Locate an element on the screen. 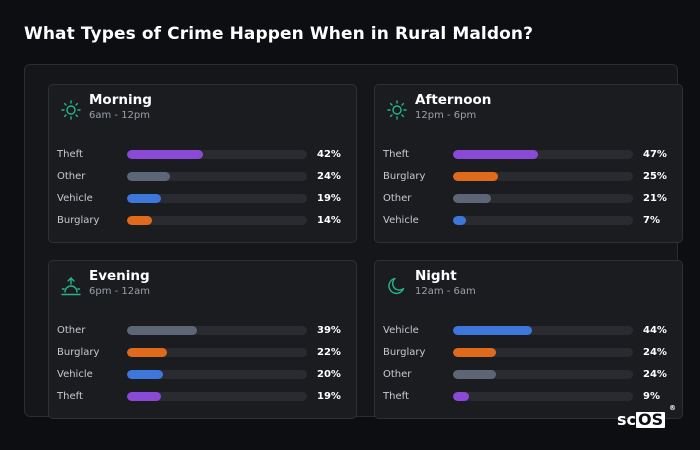 The width and height of the screenshot is (700, 450). value-label: 47% is located at coordinates (655, 154).